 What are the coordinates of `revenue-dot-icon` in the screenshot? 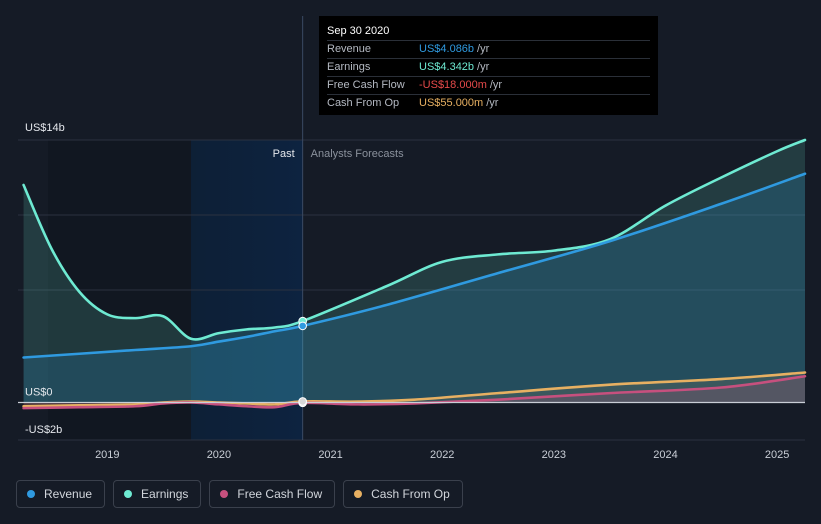 It's located at (31, 494).